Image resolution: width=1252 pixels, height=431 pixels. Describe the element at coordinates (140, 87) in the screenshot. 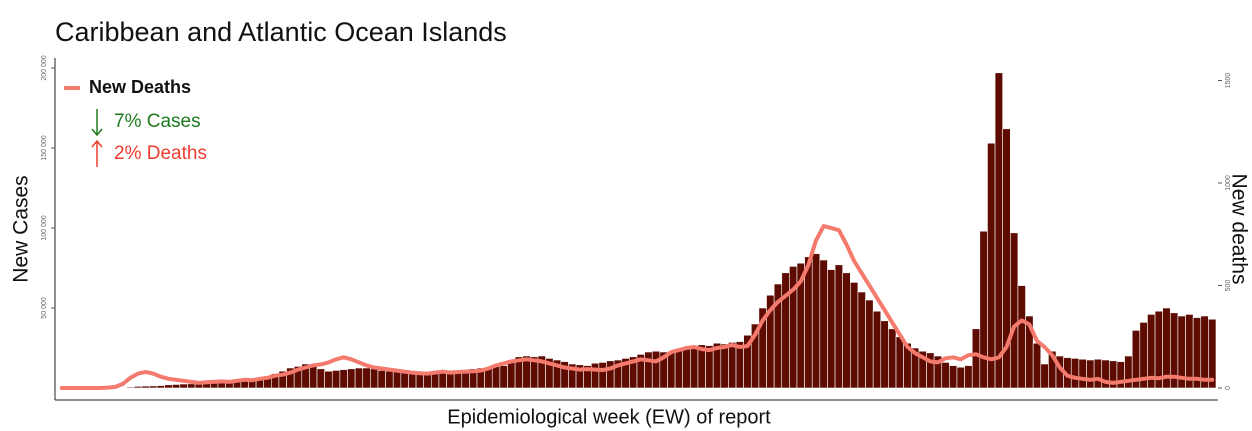

I see `legend-label: New Deaths` at that location.